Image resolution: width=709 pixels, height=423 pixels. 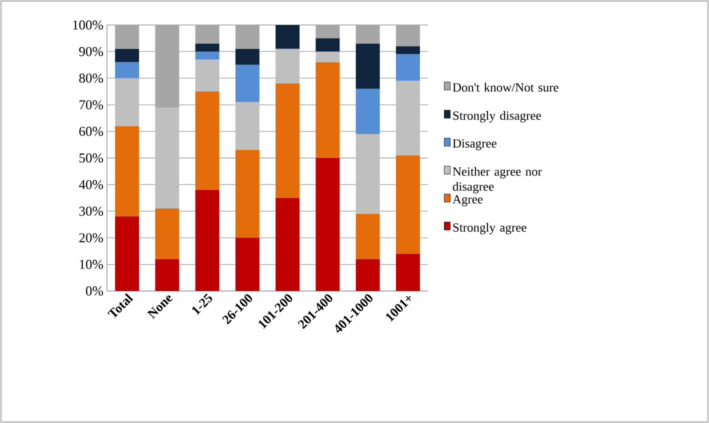 What do you see at coordinates (497, 116) in the screenshot?
I see `legend-label: Strongly disagree` at bounding box center [497, 116].